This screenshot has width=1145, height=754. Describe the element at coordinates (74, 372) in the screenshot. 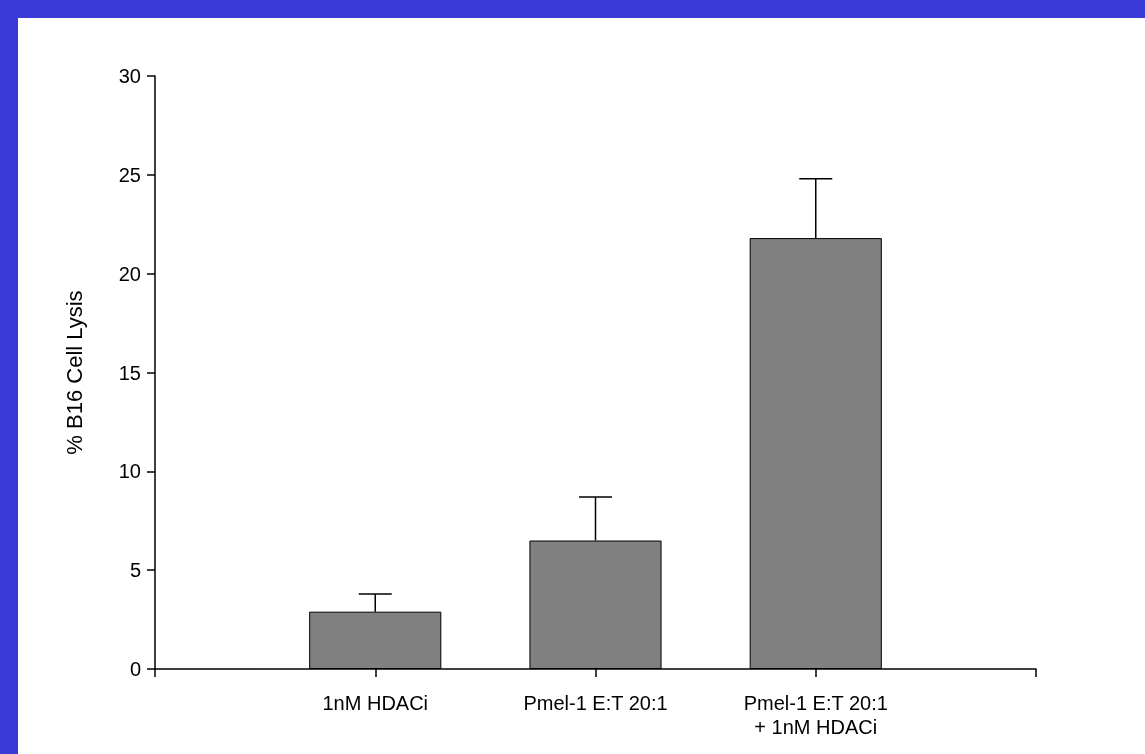

I see `y-axis-title: % B16 Cell Lysis` at that location.